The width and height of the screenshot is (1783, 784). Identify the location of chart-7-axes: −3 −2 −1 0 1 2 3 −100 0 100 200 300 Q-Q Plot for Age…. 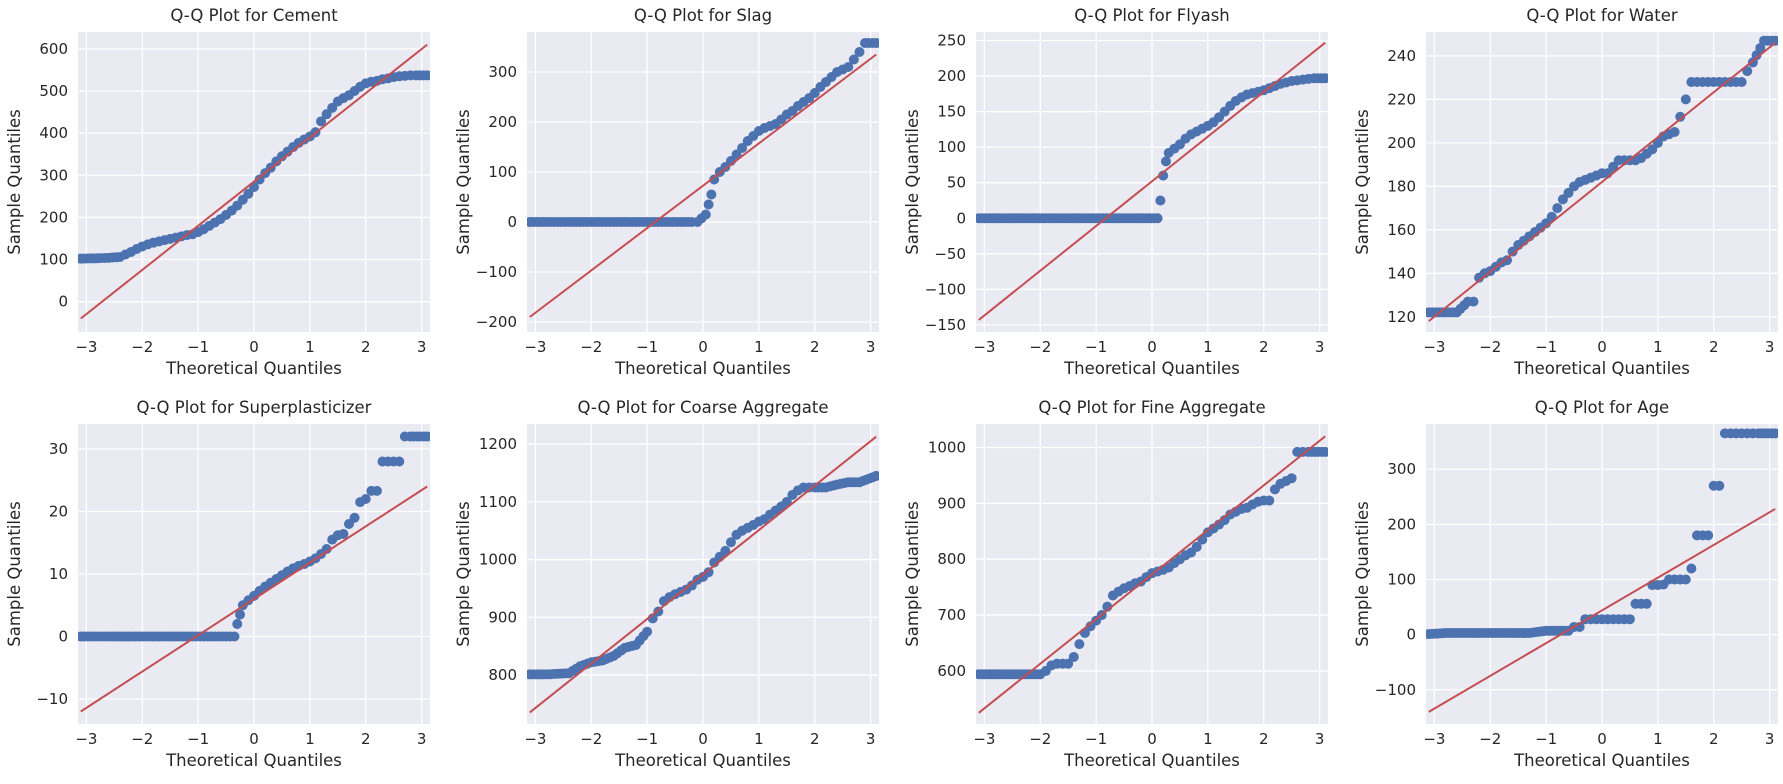
(1565, 584).